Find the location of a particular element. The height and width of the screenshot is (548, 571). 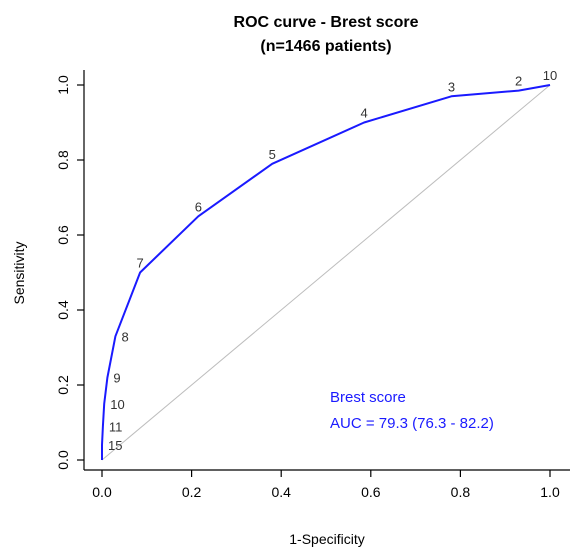

x-tick-label: 0.4 is located at coordinates (281, 492).